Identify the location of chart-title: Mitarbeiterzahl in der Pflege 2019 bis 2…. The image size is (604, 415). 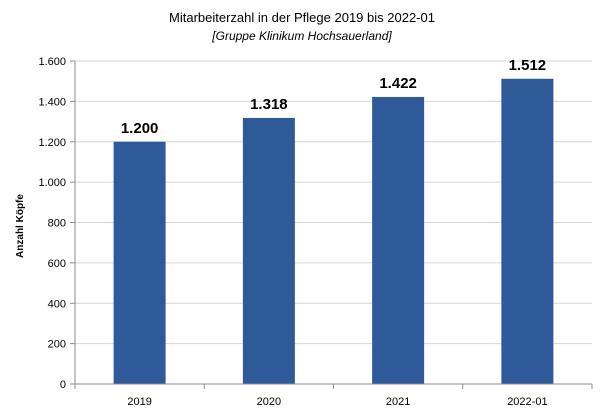
(302, 17).